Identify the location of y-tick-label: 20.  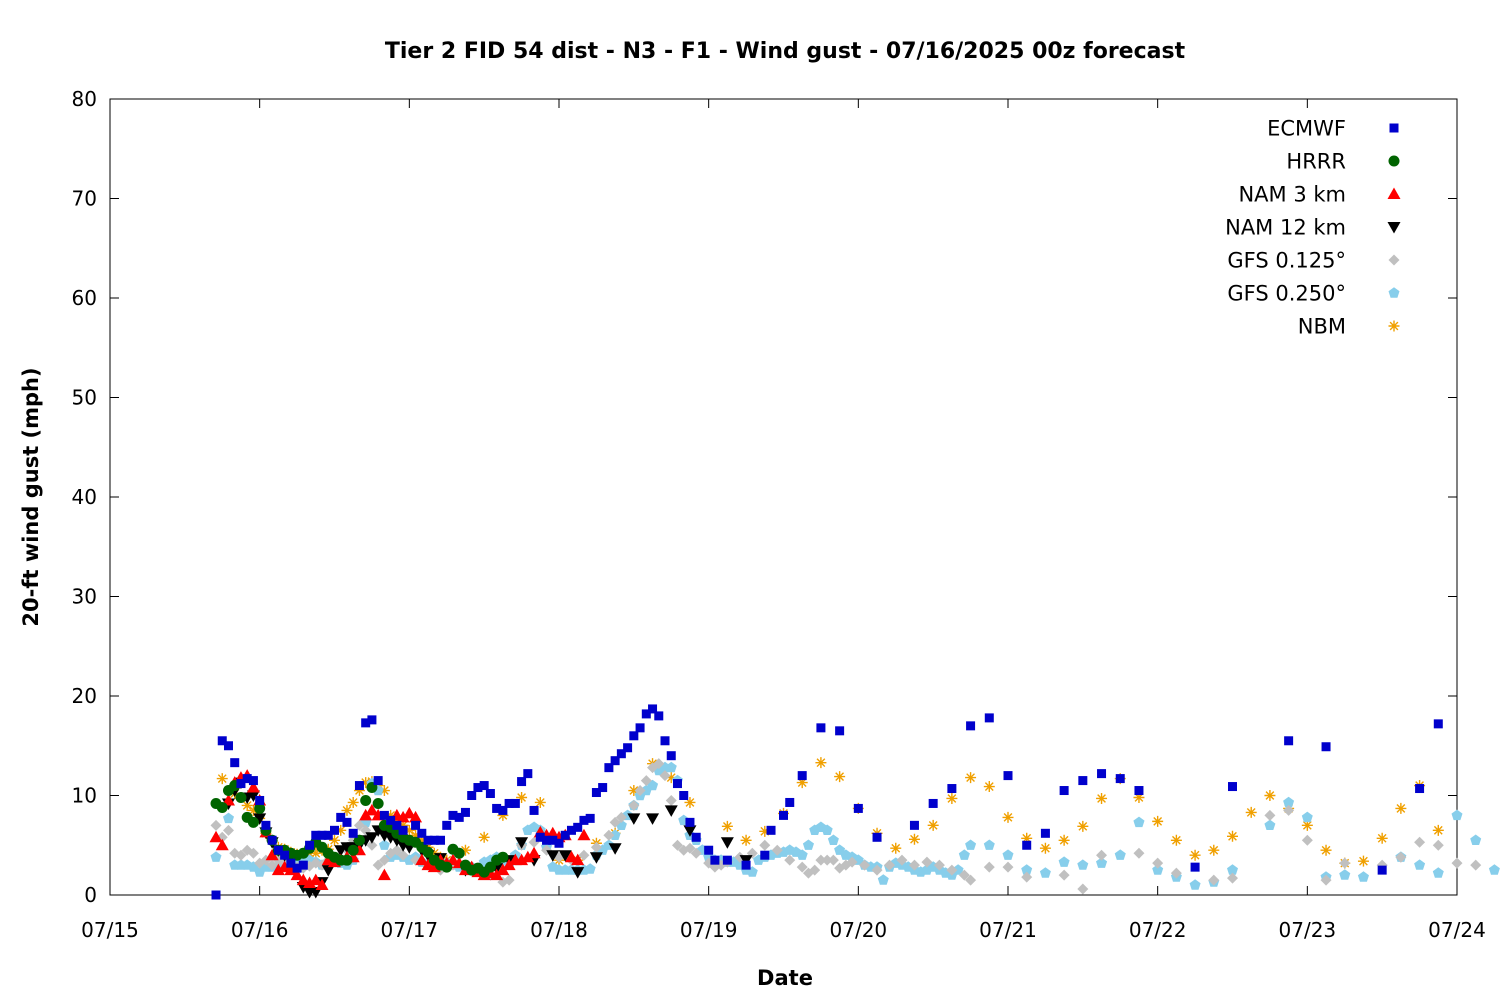
(84, 696).